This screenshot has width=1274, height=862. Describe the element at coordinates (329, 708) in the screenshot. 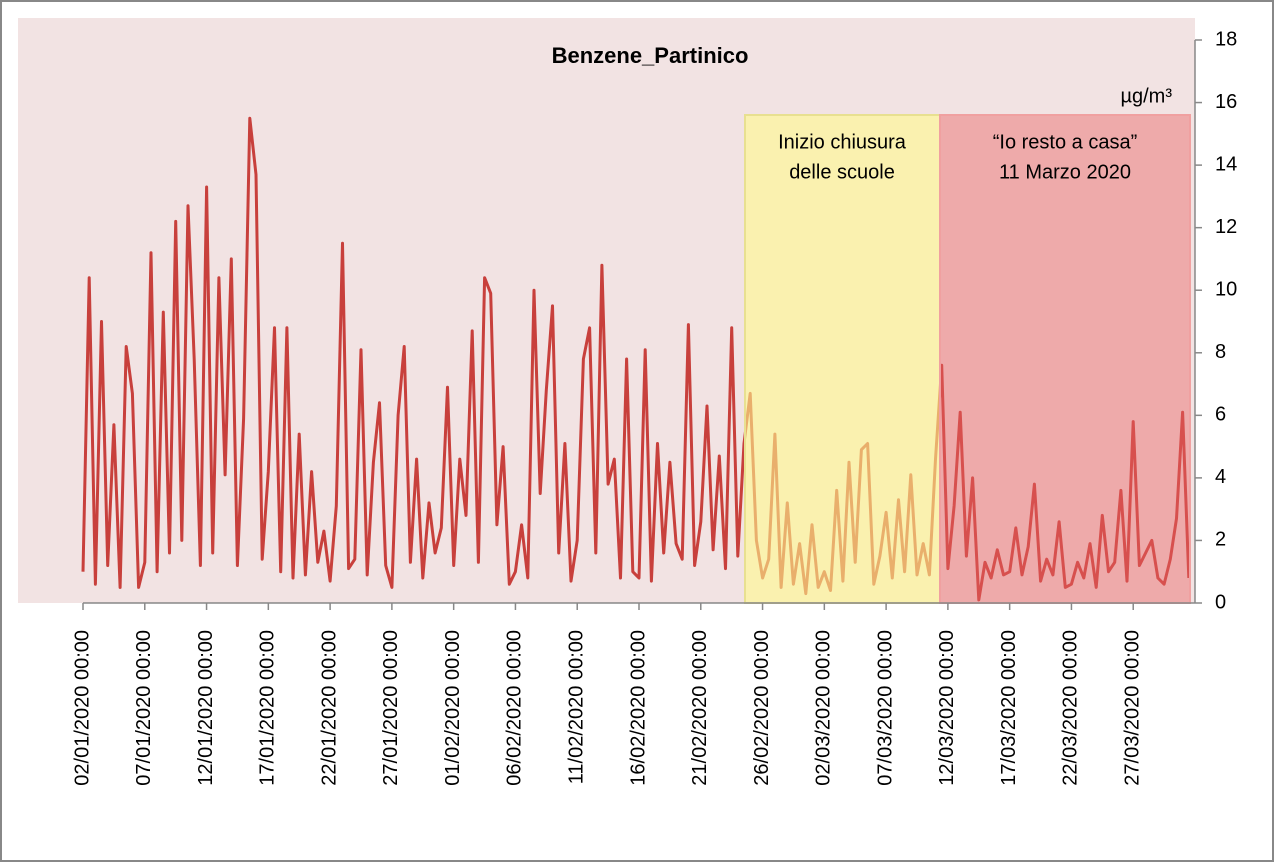

I see `x-tick-label: 22/01/2020 00:00` at that location.